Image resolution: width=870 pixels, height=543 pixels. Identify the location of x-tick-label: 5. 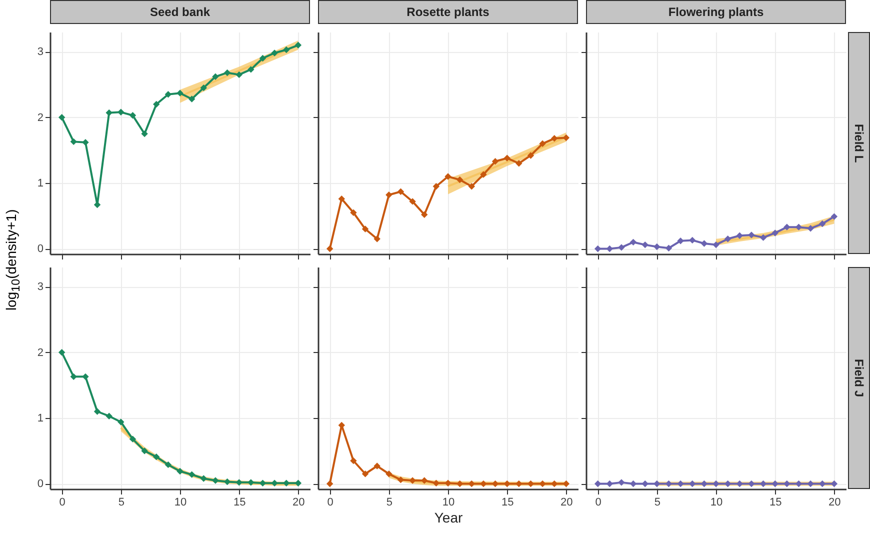
(657, 502).